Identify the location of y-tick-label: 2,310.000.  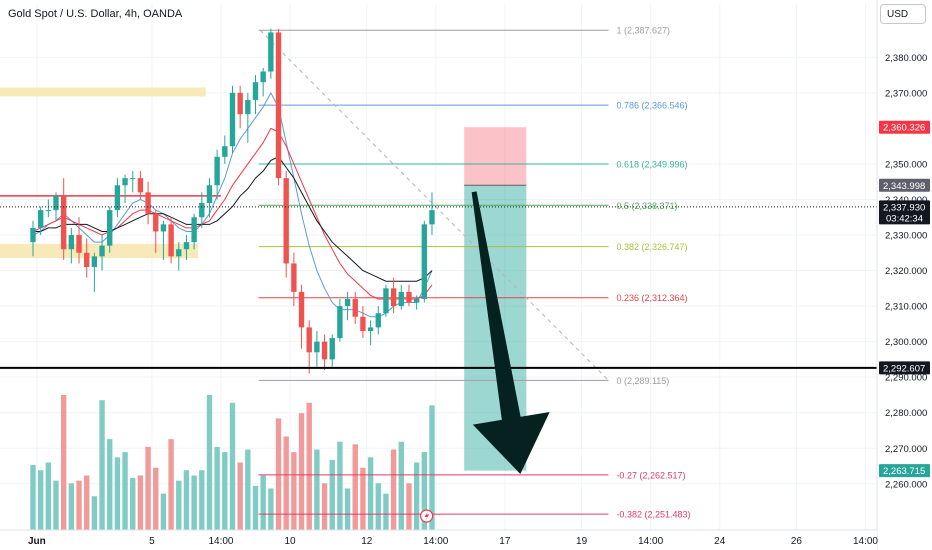
(906, 307).